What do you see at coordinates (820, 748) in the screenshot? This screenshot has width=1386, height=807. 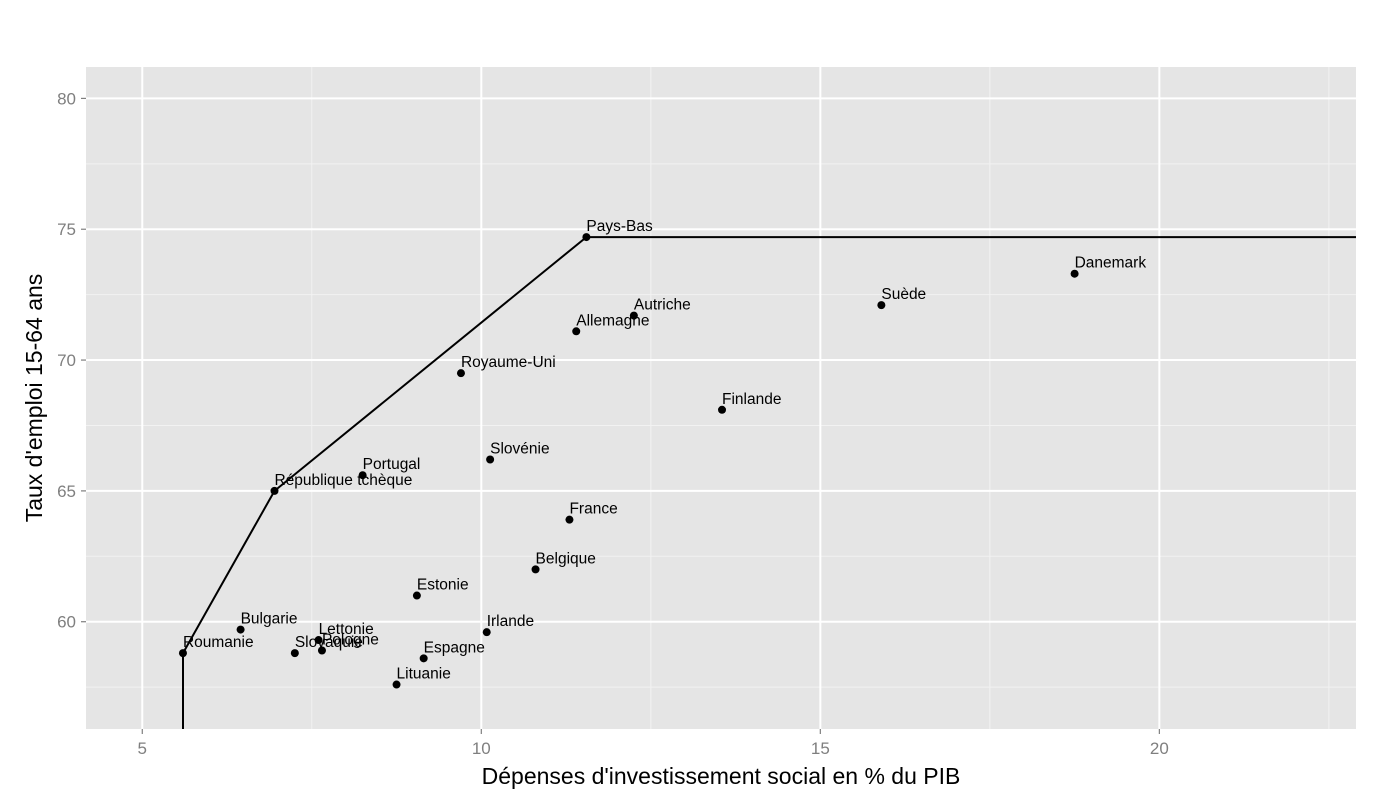 I see `x-tick-label: 15` at bounding box center [820, 748].